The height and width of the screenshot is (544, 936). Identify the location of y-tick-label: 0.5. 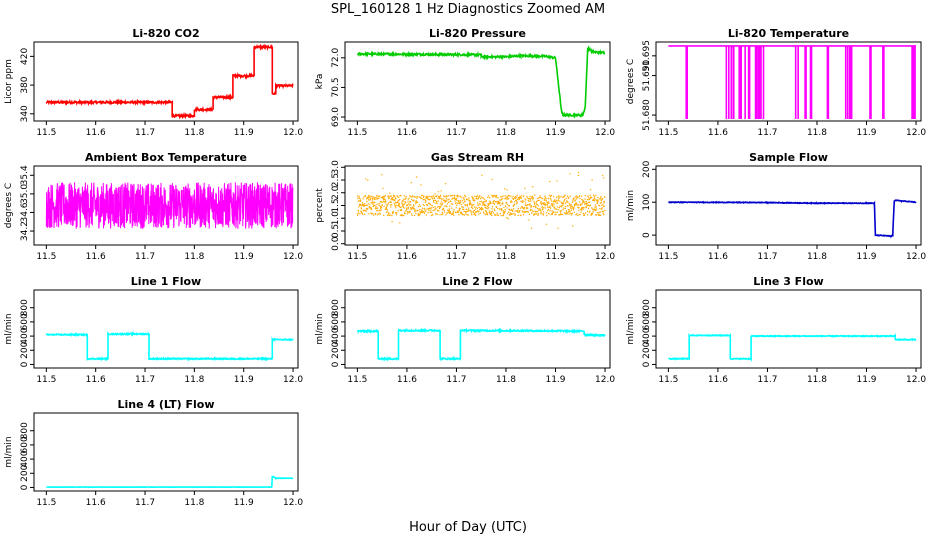
(336, 231).